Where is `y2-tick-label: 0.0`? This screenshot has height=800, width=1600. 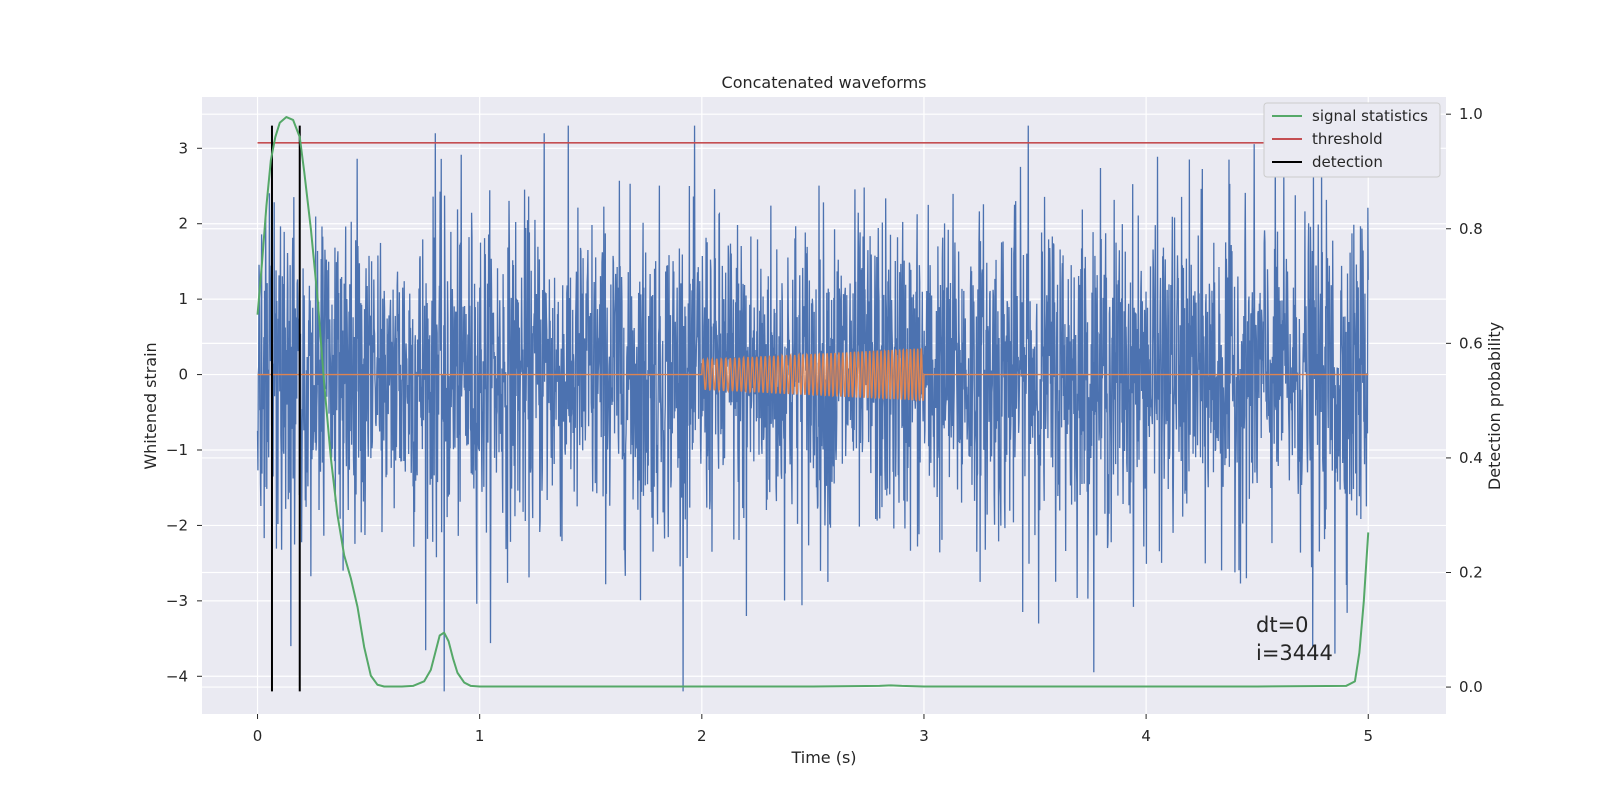 y2-tick-label: 0.0 is located at coordinates (1471, 687).